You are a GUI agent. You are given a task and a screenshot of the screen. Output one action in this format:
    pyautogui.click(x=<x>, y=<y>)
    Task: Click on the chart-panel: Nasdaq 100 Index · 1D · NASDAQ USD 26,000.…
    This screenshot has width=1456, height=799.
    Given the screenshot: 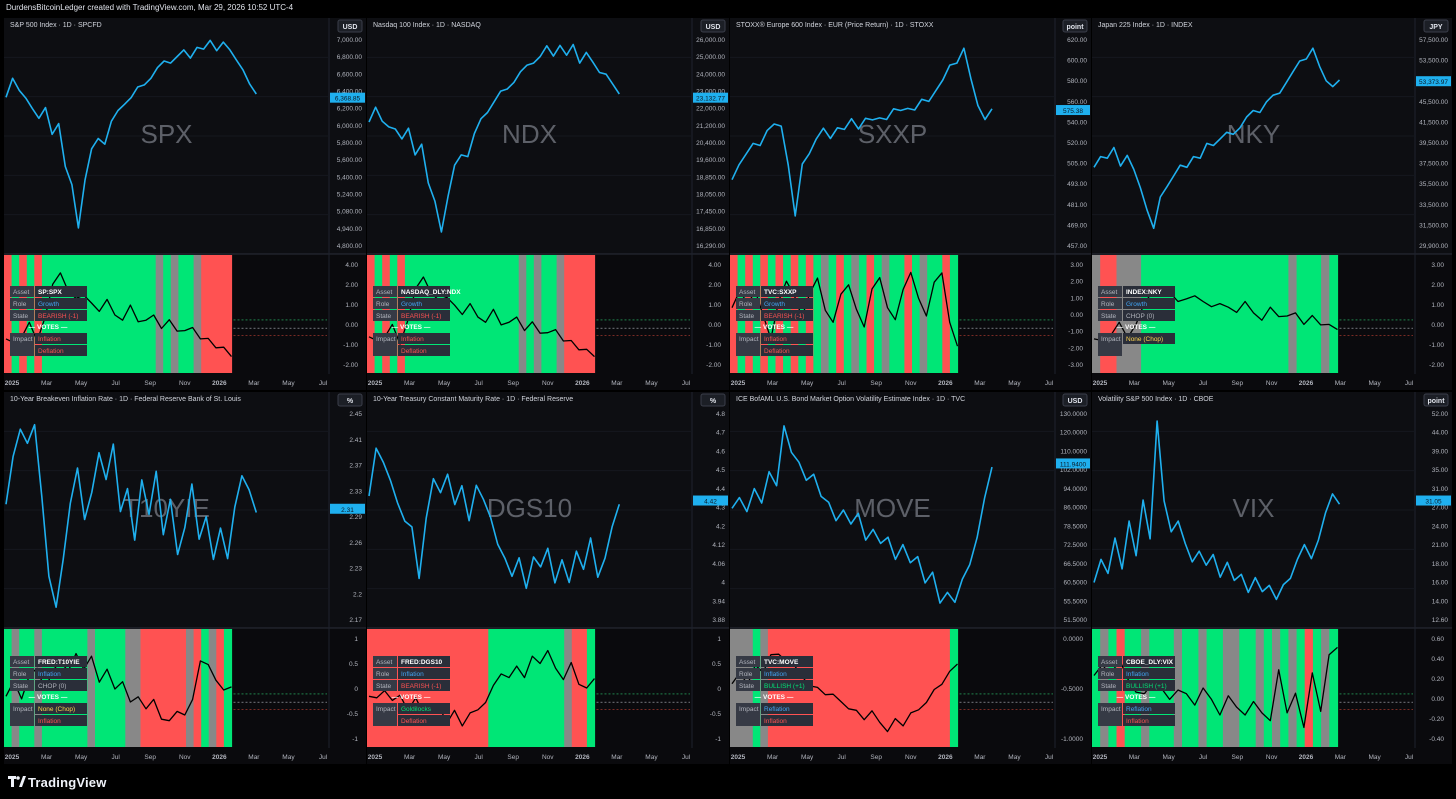 What is the action you would take?
    pyautogui.click(x=548, y=204)
    